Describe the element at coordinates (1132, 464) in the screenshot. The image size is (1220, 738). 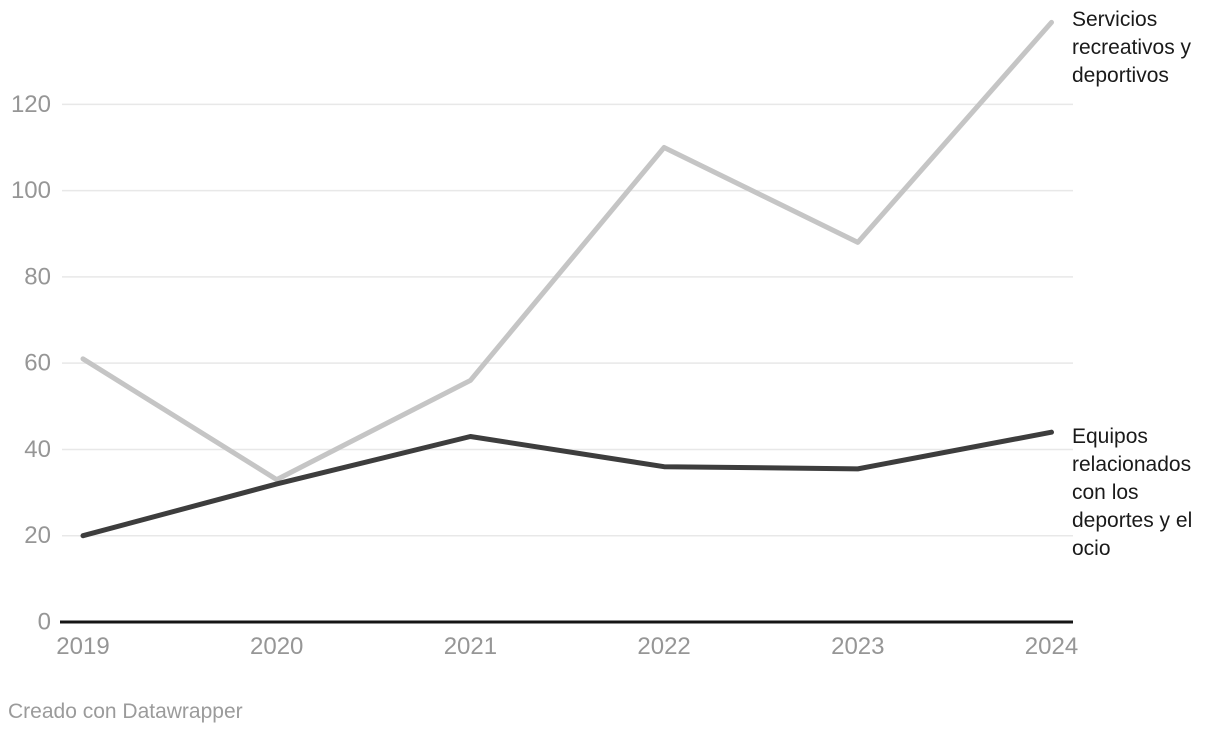
I see `series-label-line: relacionados` at that location.